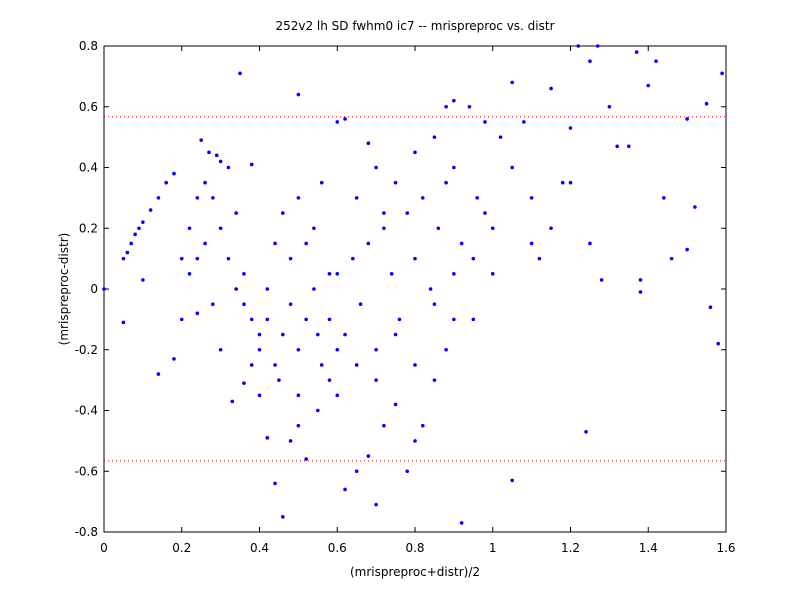 This screenshot has height=600, width=800. Describe the element at coordinates (570, 548) in the screenshot. I see `x-tick-label: 1.2` at that location.